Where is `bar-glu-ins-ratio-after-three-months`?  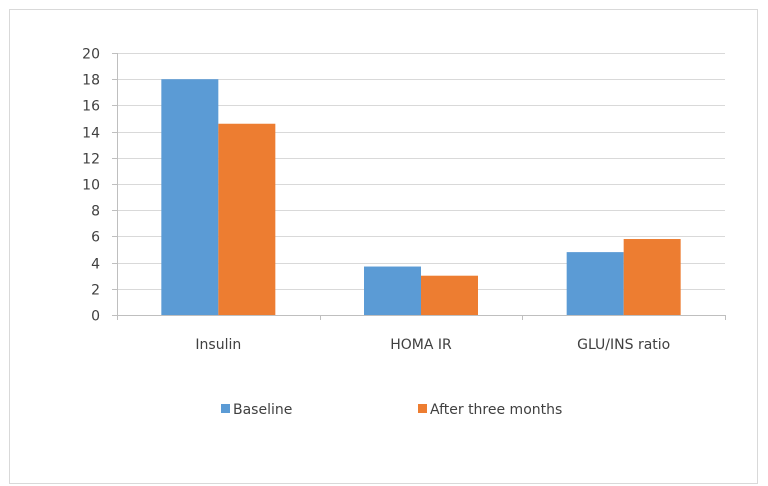 bar-glu-ins-ratio-after-three-months is located at coordinates (652, 277).